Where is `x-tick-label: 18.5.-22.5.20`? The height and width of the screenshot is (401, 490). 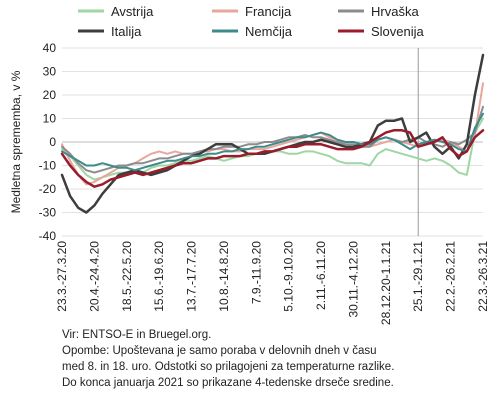
x-tick-label: 18.5.-22.5.20 is located at coordinates (127, 276).